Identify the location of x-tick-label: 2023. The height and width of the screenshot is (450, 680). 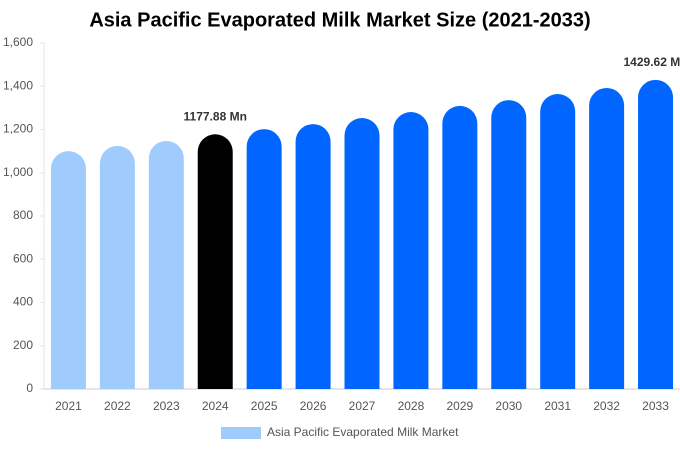
(166, 406).